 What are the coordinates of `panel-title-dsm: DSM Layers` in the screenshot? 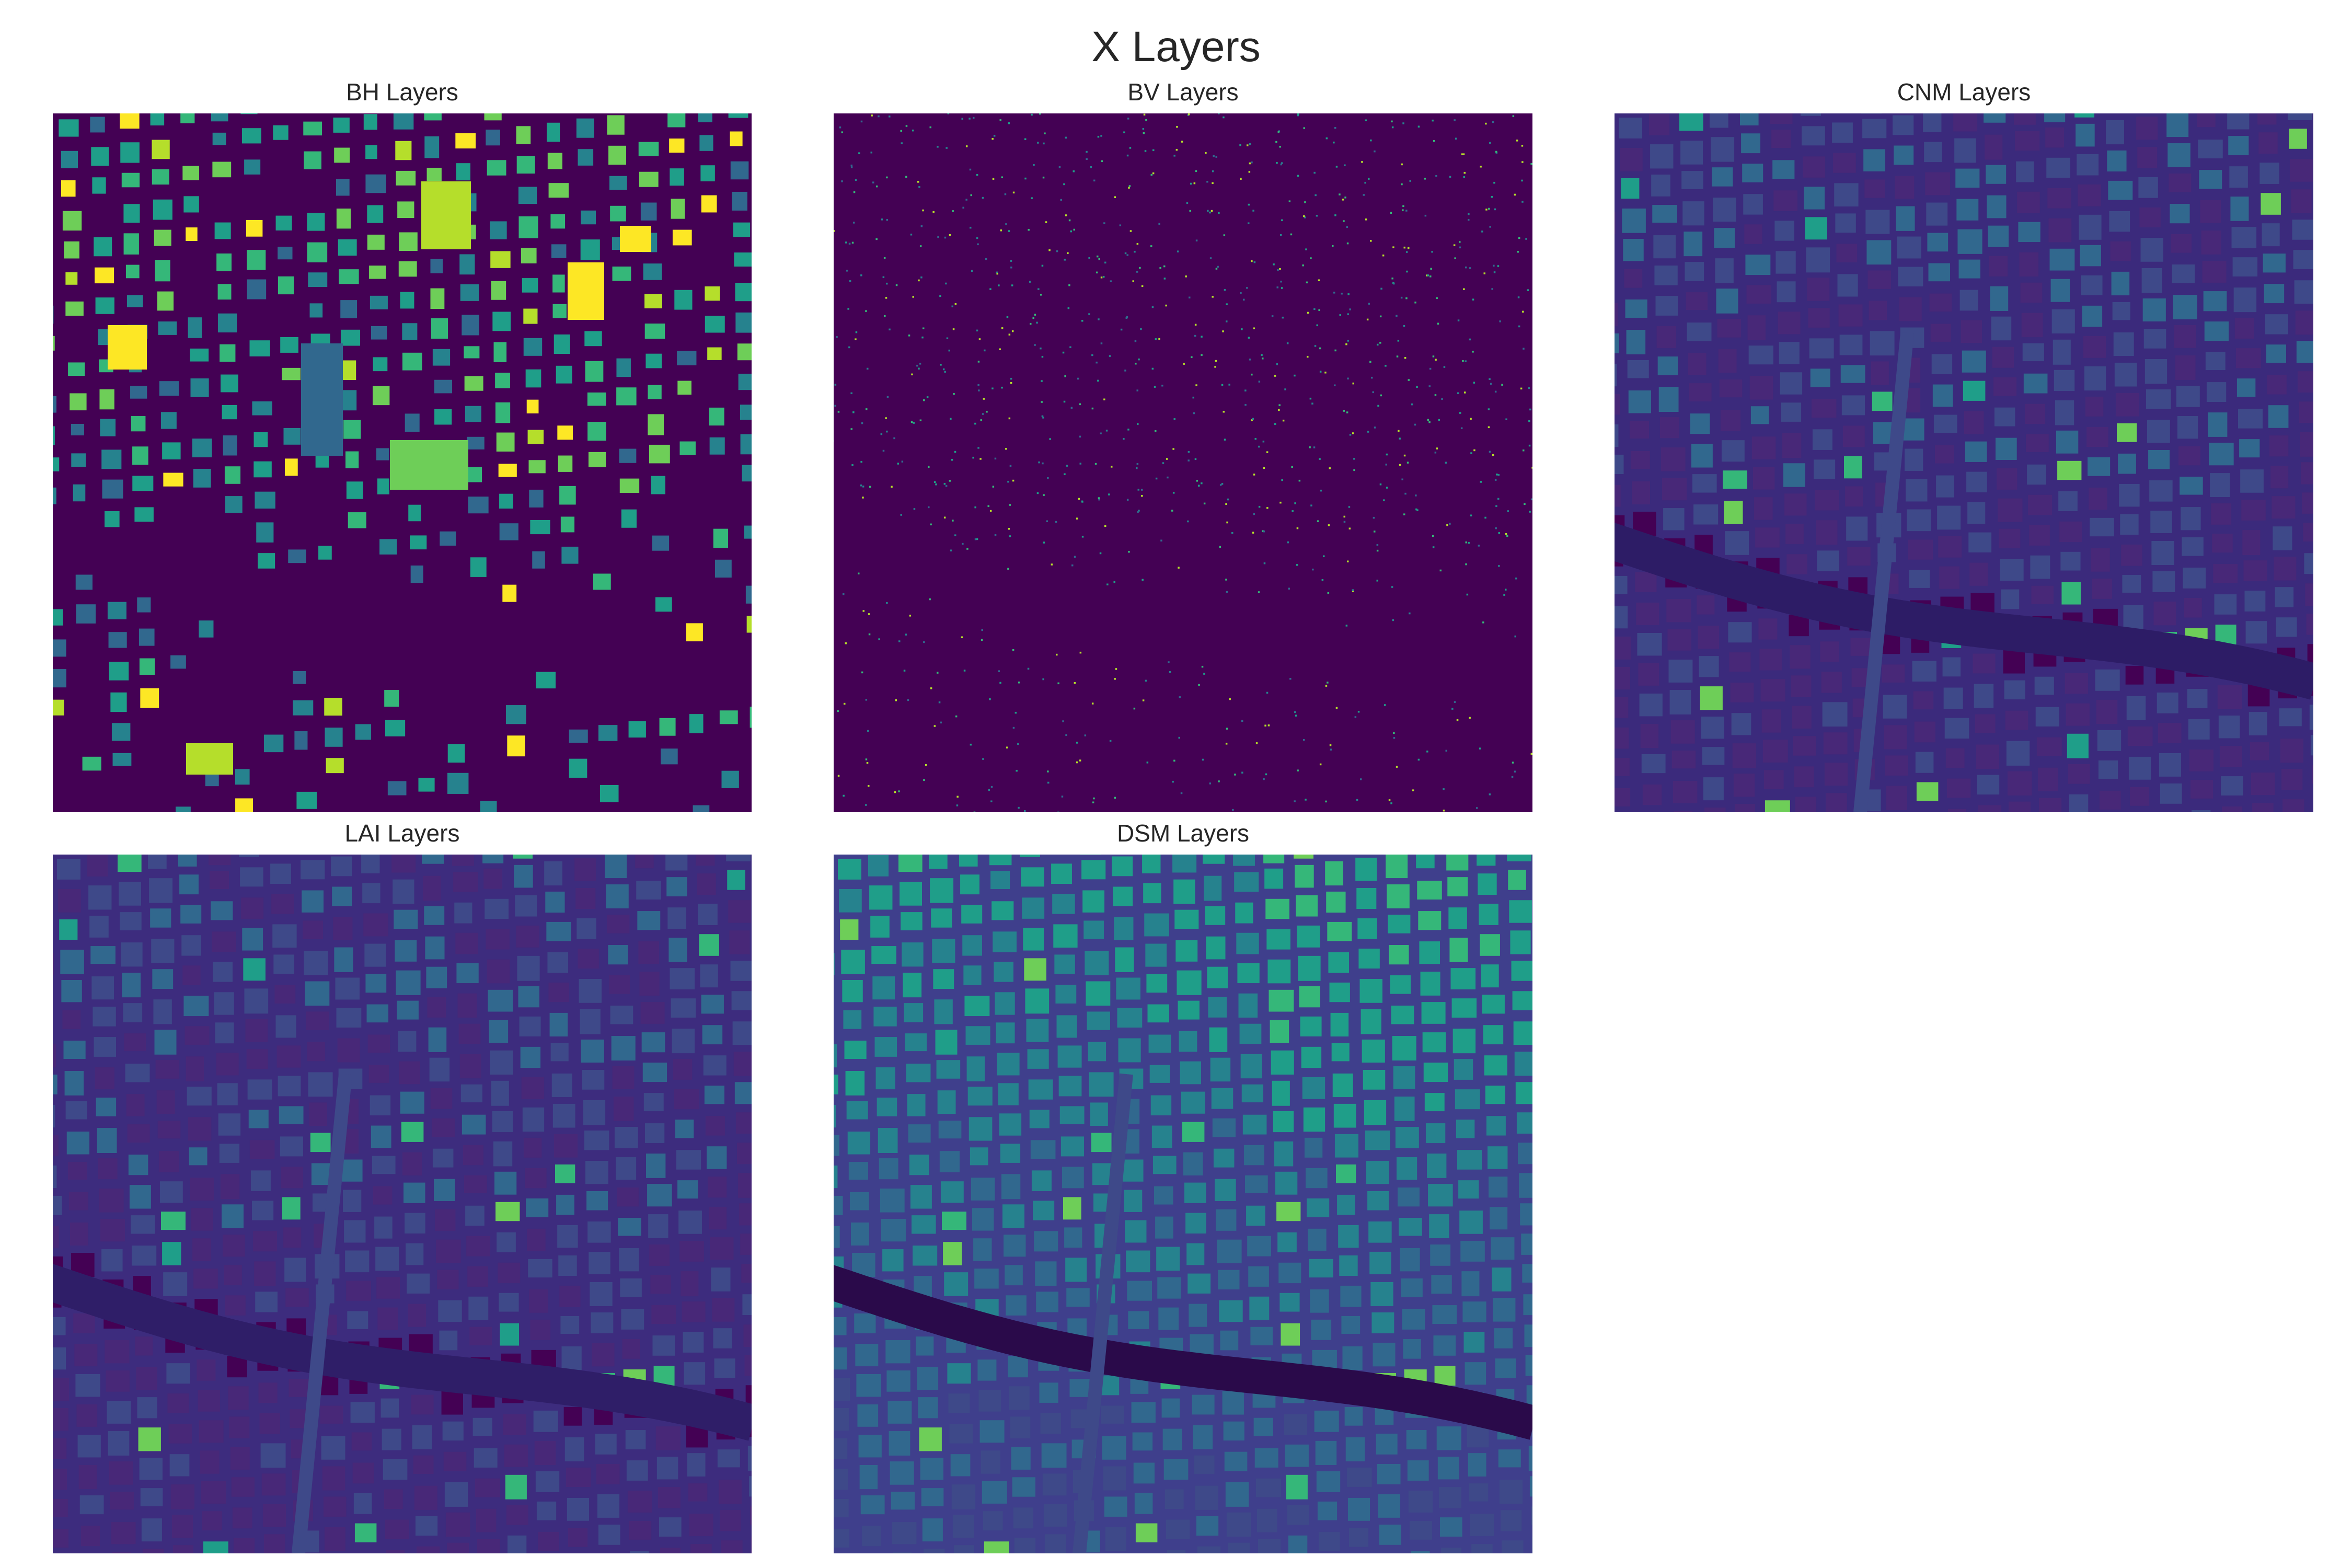 It's located at (1183, 833).